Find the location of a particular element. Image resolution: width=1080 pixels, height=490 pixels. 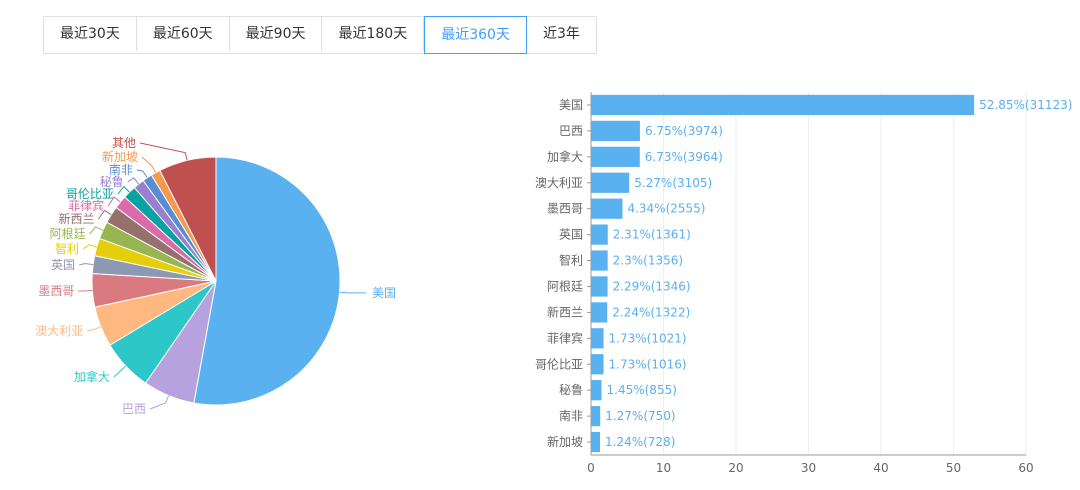

y-tick-label: 南非 is located at coordinates (571, 415).